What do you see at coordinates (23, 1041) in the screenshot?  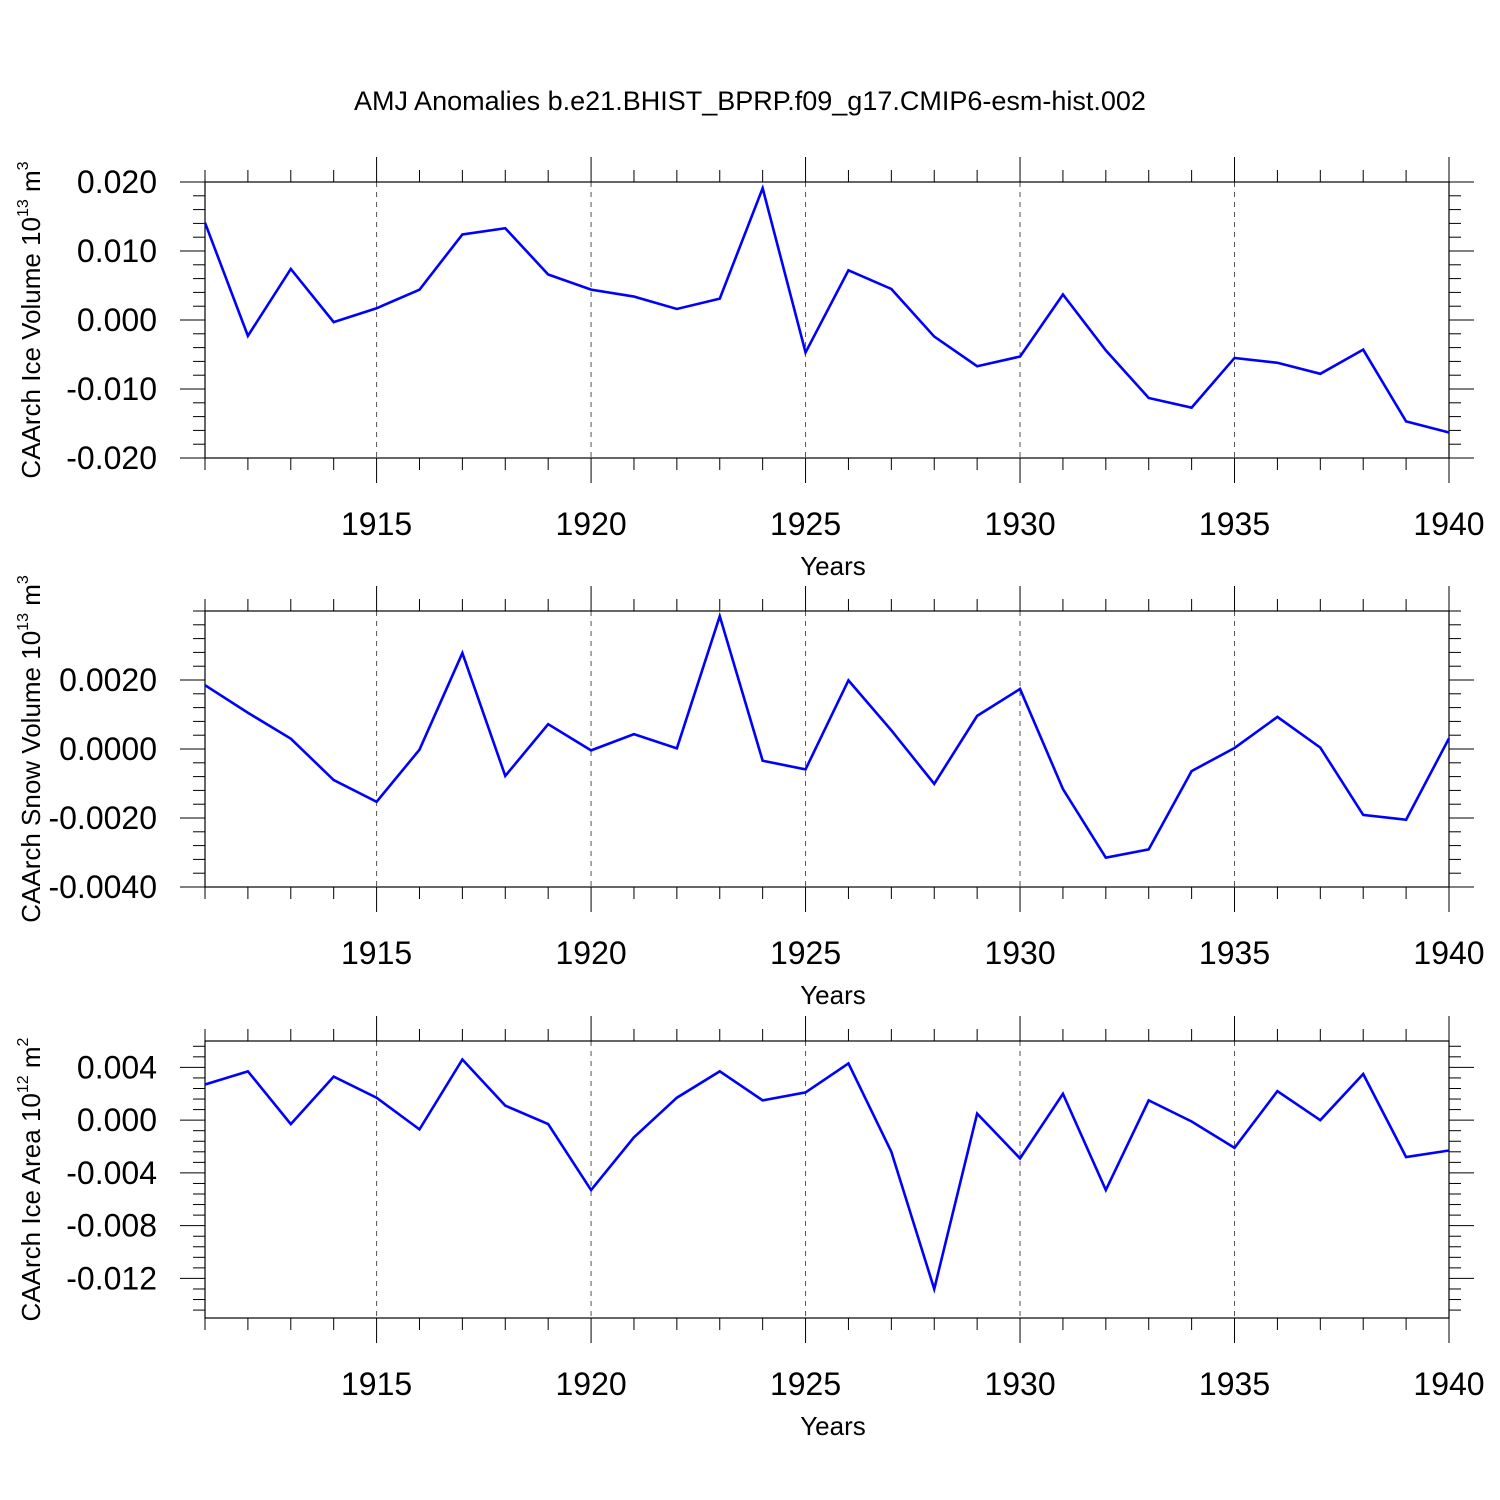 I see `y-axis-label-part: 2` at bounding box center [23, 1041].